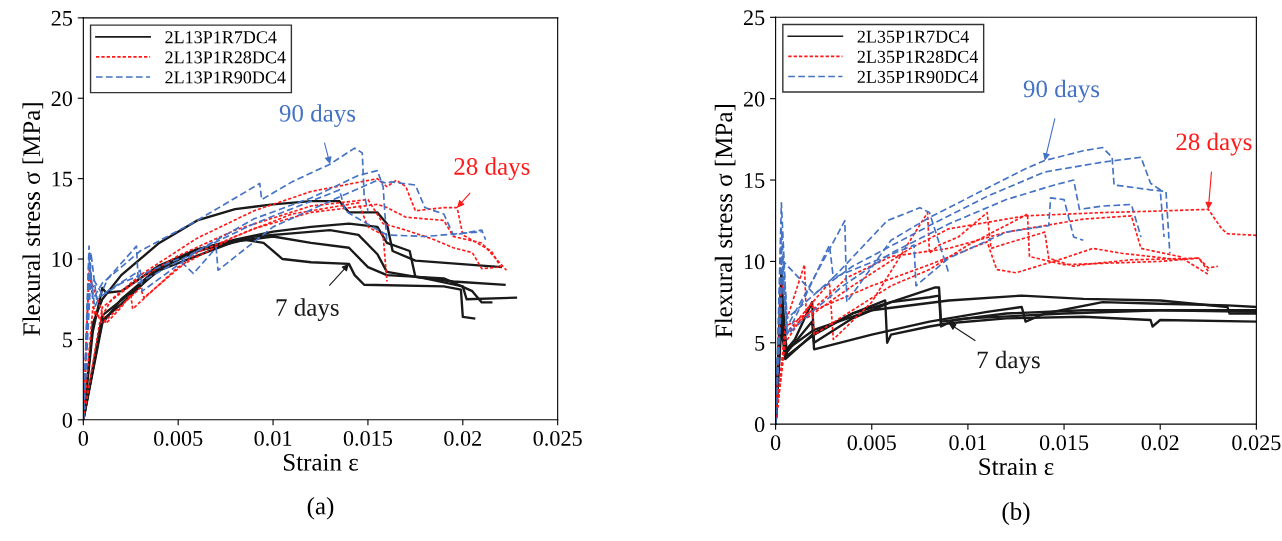 The width and height of the screenshot is (1282, 541). What do you see at coordinates (225, 77) in the screenshot?
I see `legend-label: 2L13P1R90DC4` at bounding box center [225, 77].